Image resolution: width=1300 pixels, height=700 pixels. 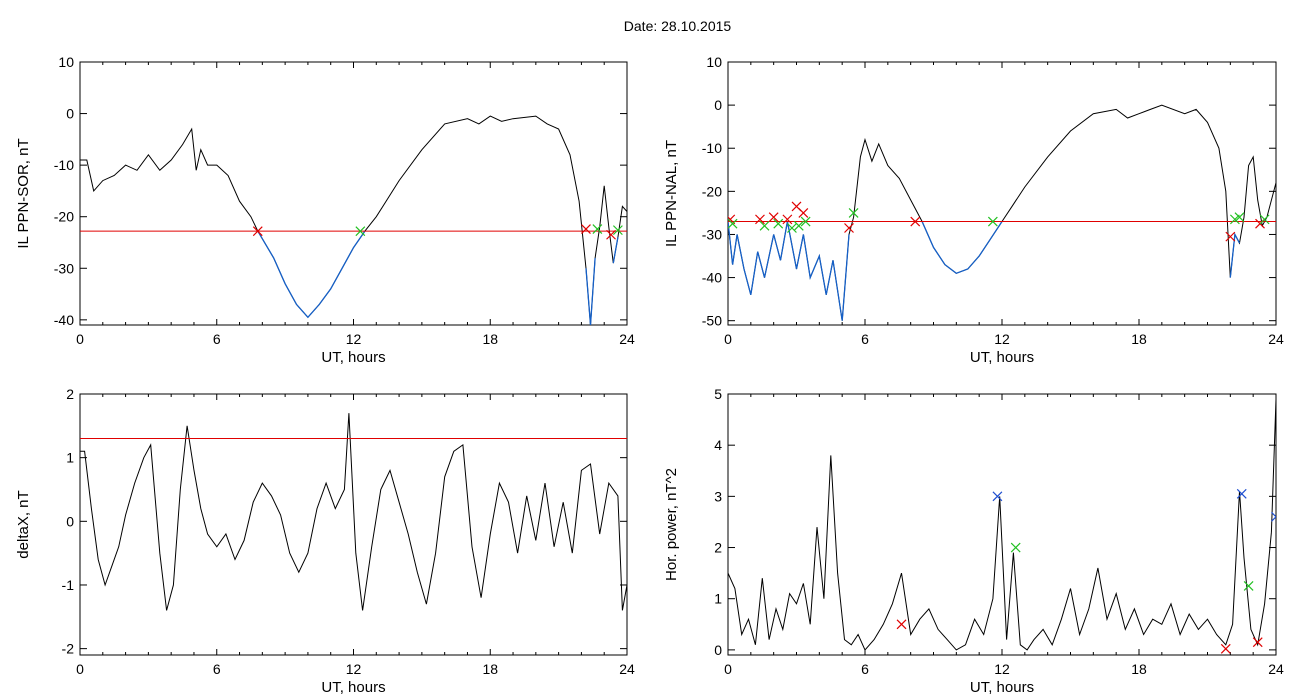 What do you see at coordinates (671, 193) in the screenshot?
I see `y-axis-title: IL PPN-NAL, nT` at bounding box center [671, 193].